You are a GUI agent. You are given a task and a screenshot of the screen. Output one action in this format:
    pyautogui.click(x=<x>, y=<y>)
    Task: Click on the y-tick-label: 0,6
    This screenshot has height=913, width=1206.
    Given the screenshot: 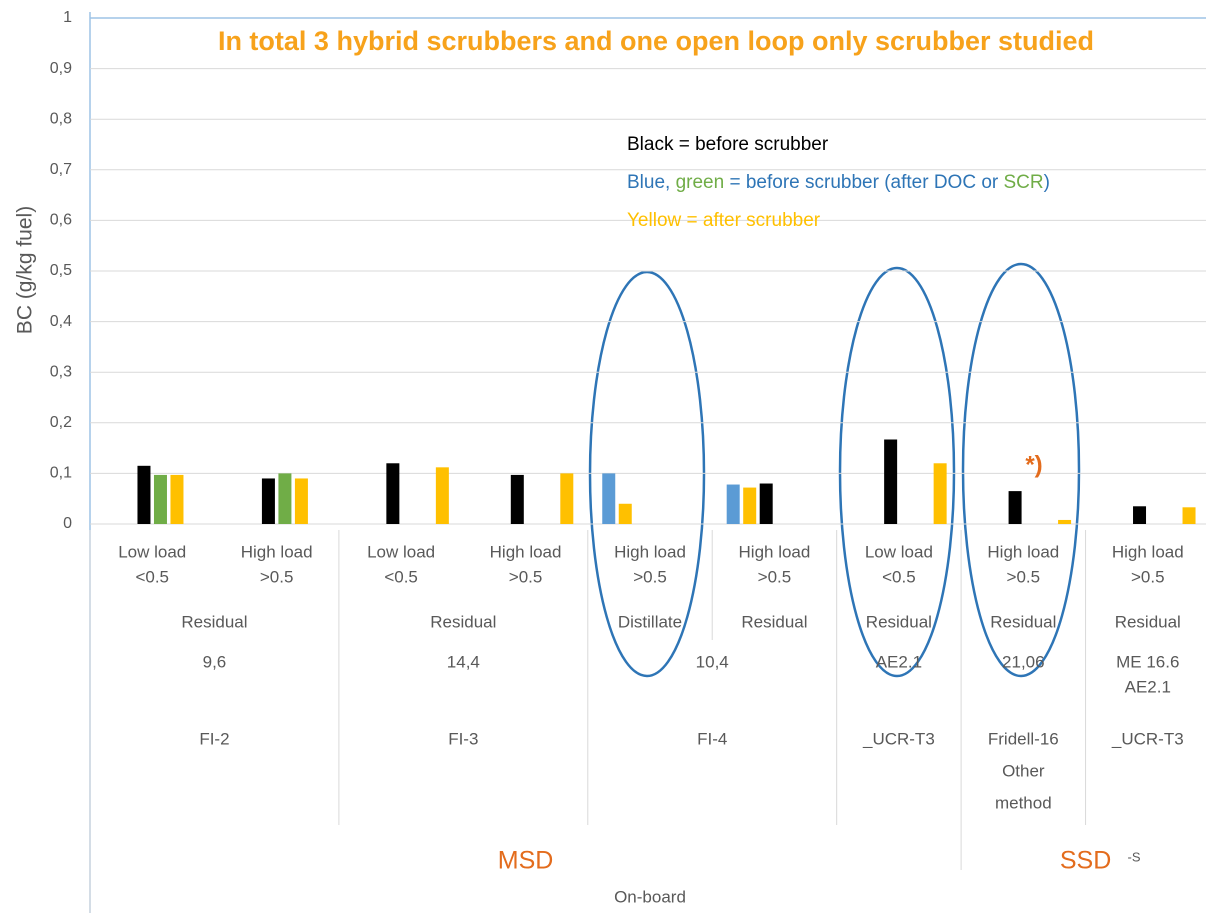 What is the action you would take?
    pyautogui.click(x=61, y=220)
    